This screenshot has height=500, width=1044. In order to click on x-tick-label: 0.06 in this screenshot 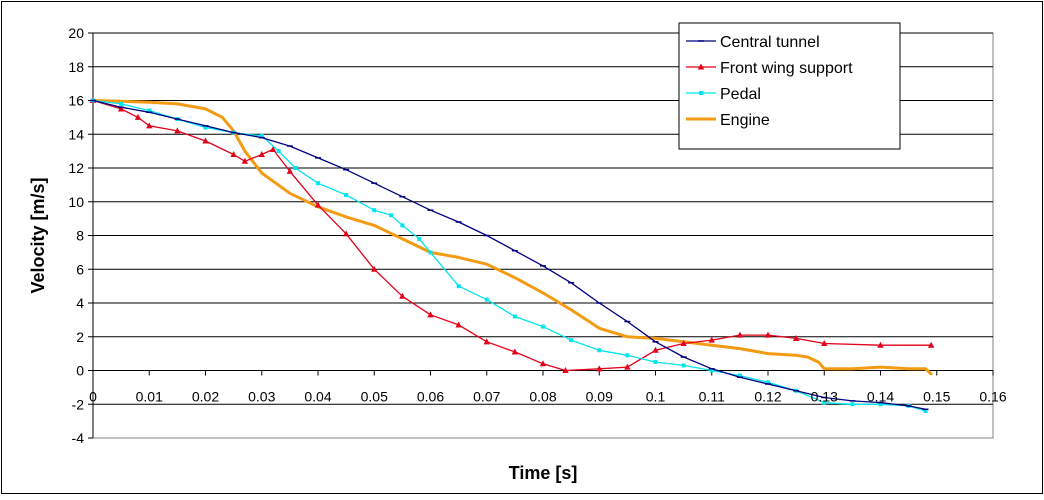, I will do `click(430, 397)`.